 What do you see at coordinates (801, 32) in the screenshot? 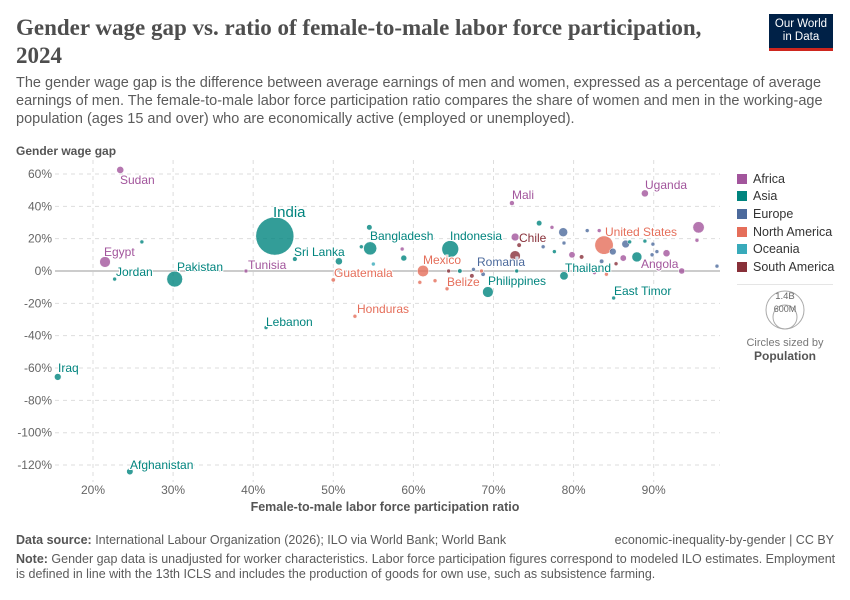
I see `owid-logo: Our World in Data` at bounding box center [801, 32].